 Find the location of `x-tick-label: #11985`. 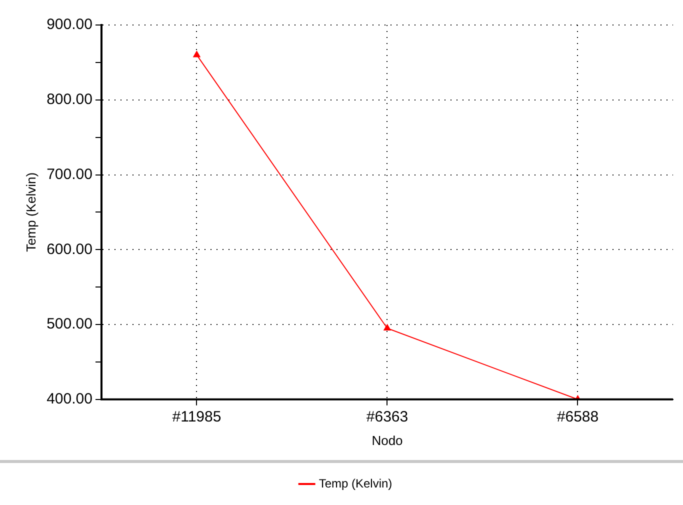

x-tick-label: #11985 is located at coordinates (197, 417).